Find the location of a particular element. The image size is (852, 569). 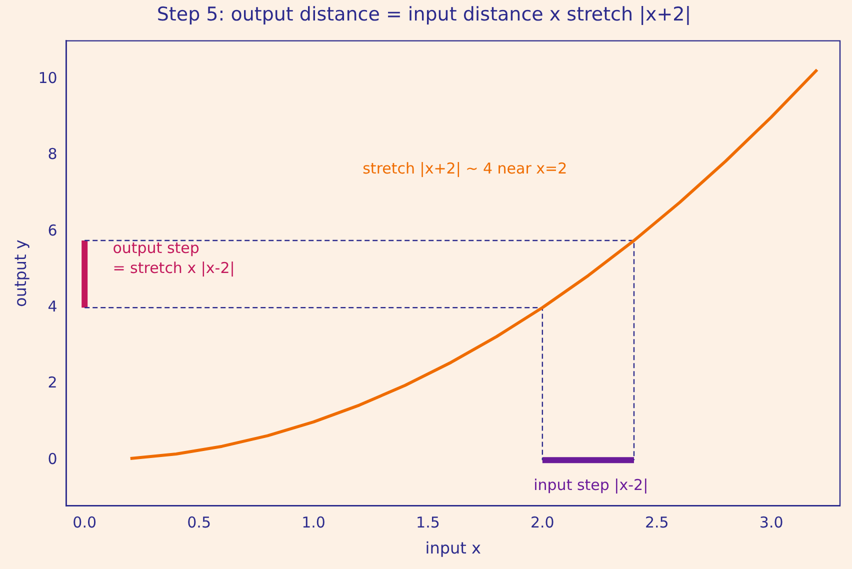

annotation: input step |x-2| is located at coordinates (591, 485).